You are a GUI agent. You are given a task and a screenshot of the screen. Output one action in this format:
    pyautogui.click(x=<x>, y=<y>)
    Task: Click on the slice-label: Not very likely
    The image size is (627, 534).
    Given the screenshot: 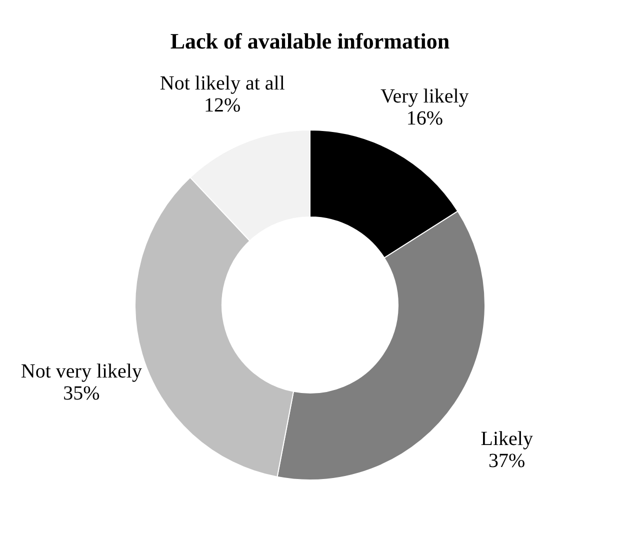 What is the action you would take?
    pyautogui.click(x=81, y=371)
    